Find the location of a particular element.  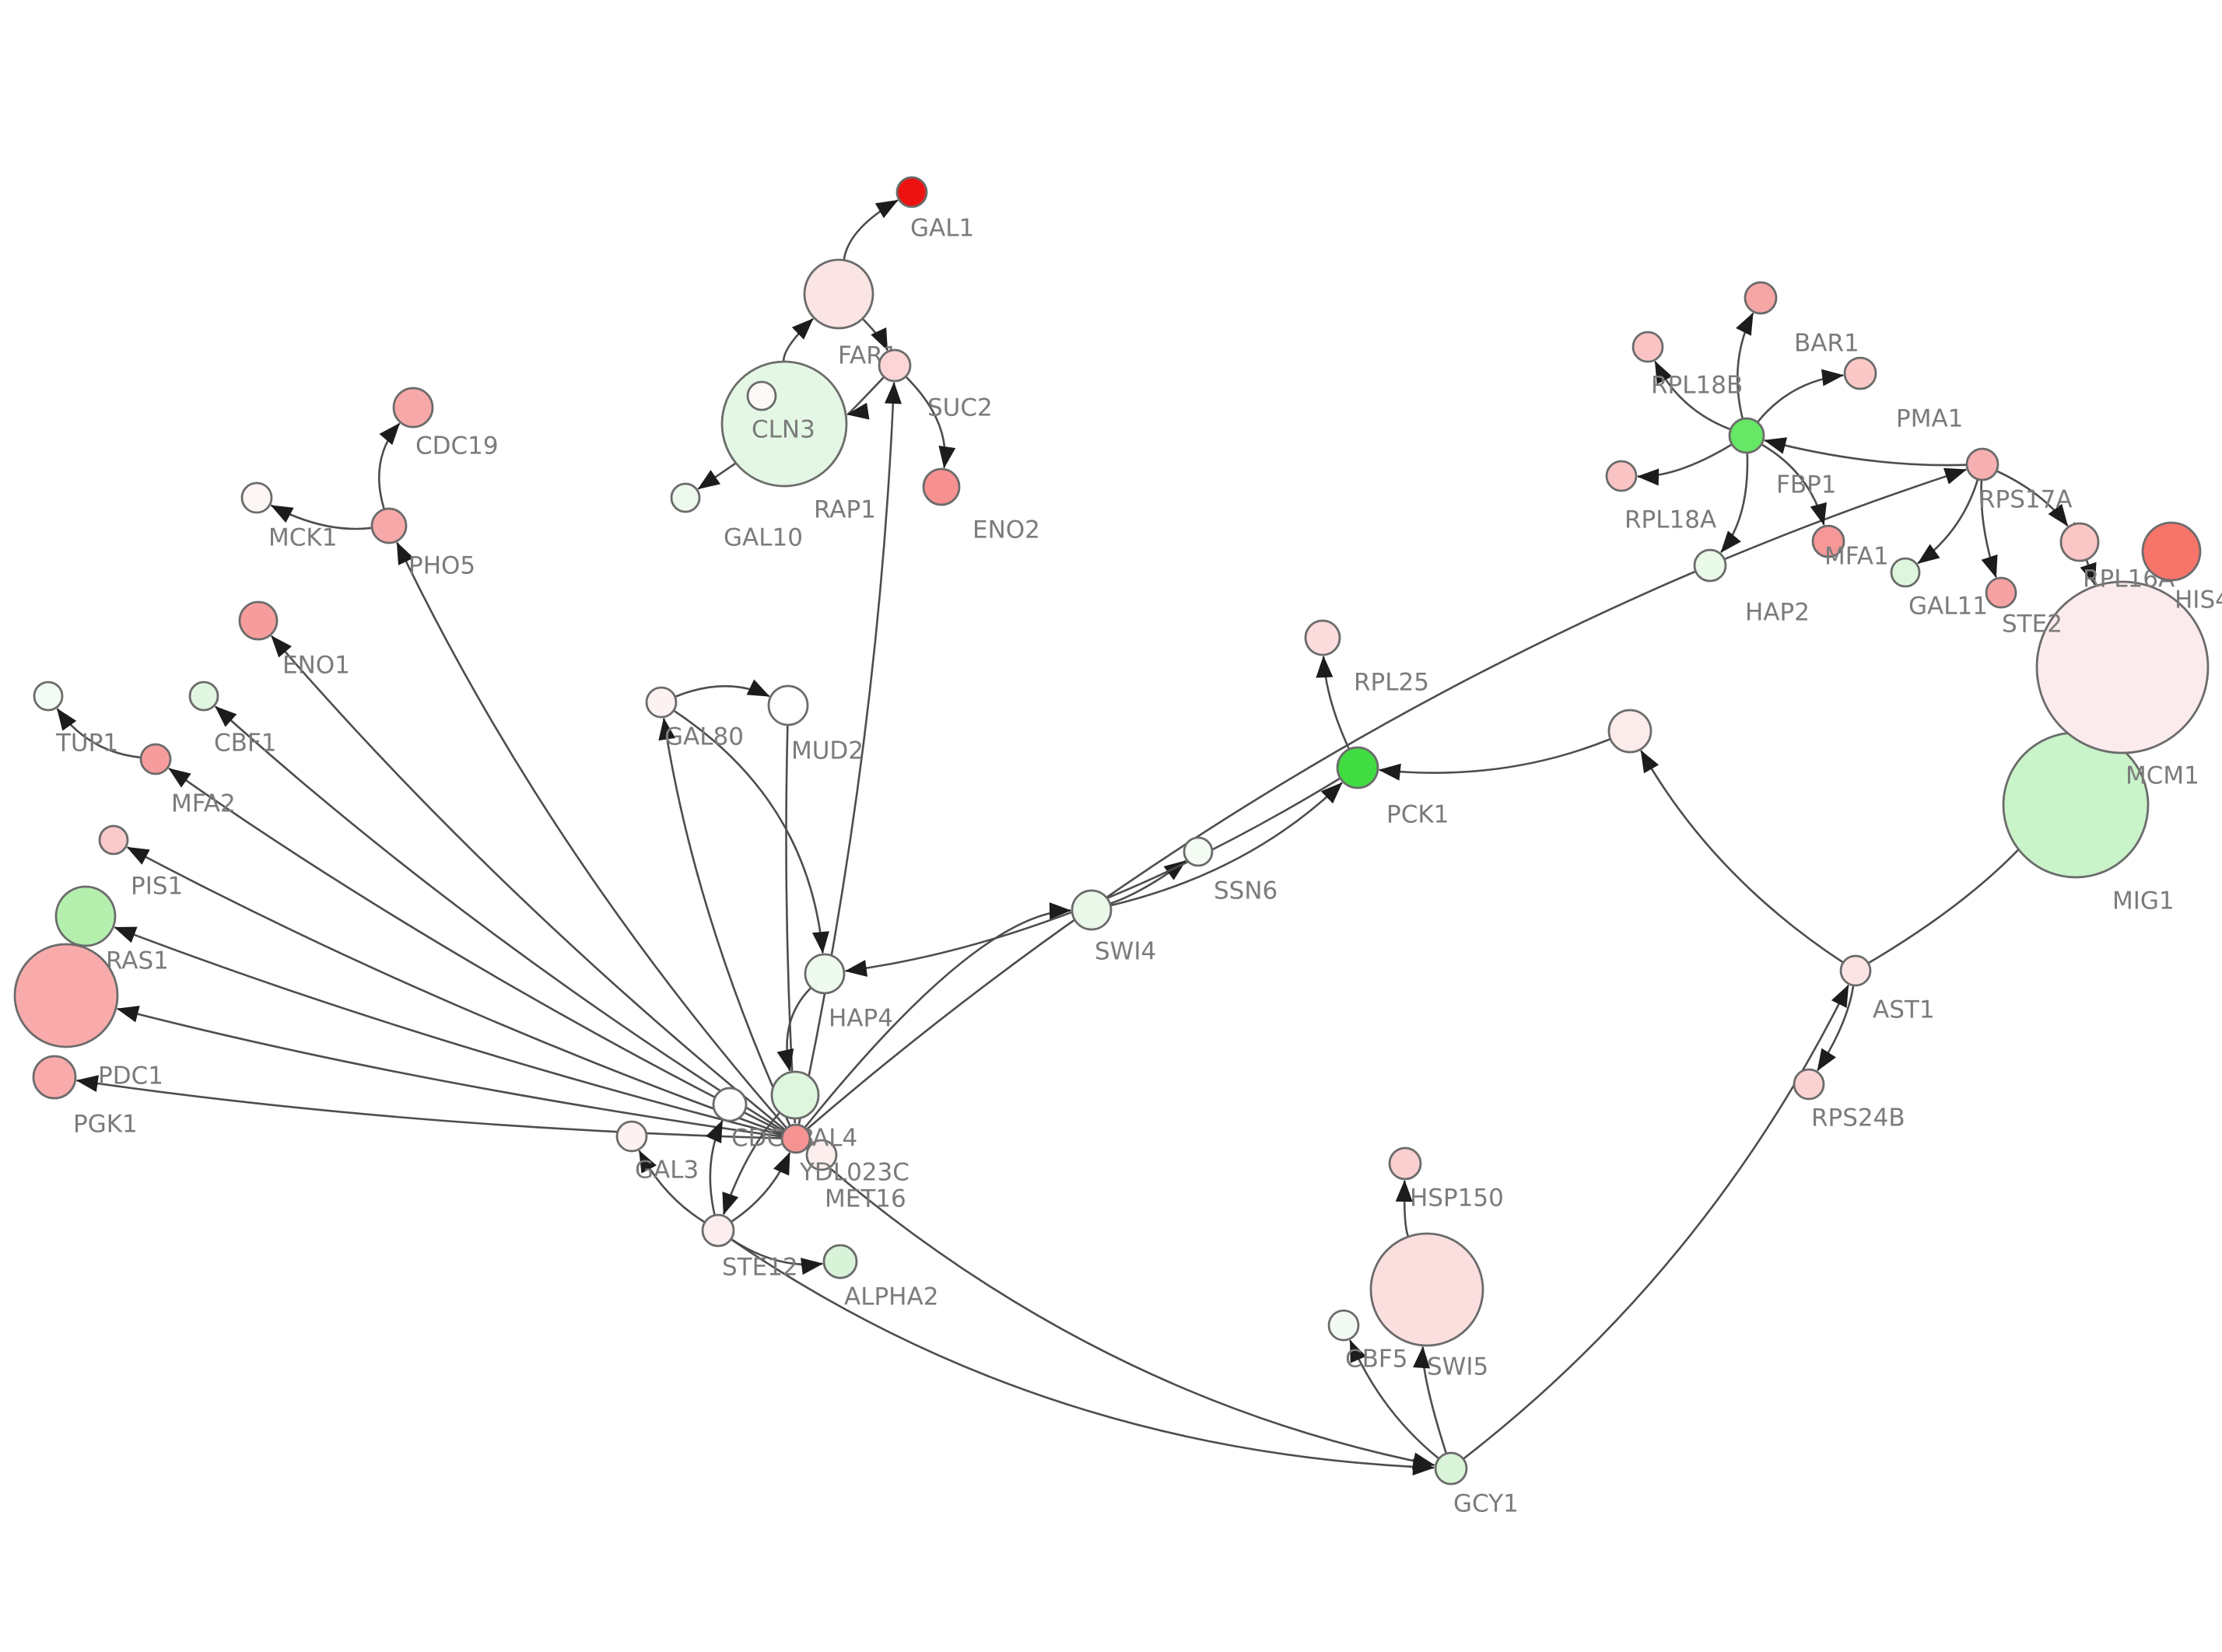

node-group-swi4: SWI4 is located at coordinates (1113, 927).